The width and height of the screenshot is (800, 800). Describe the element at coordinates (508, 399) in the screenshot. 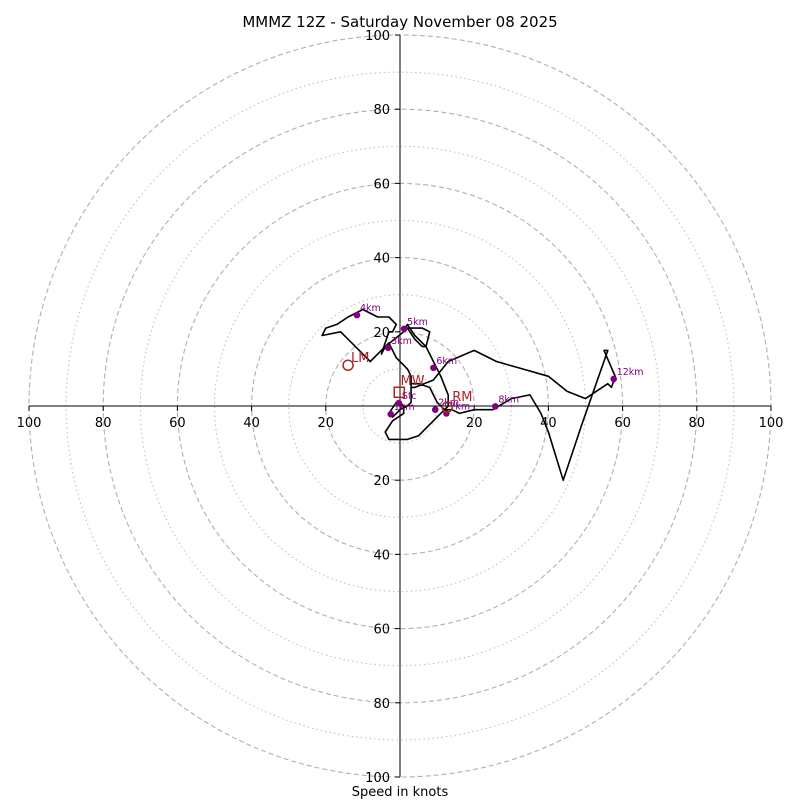

I see `height-label-8km: 8km` at that location.